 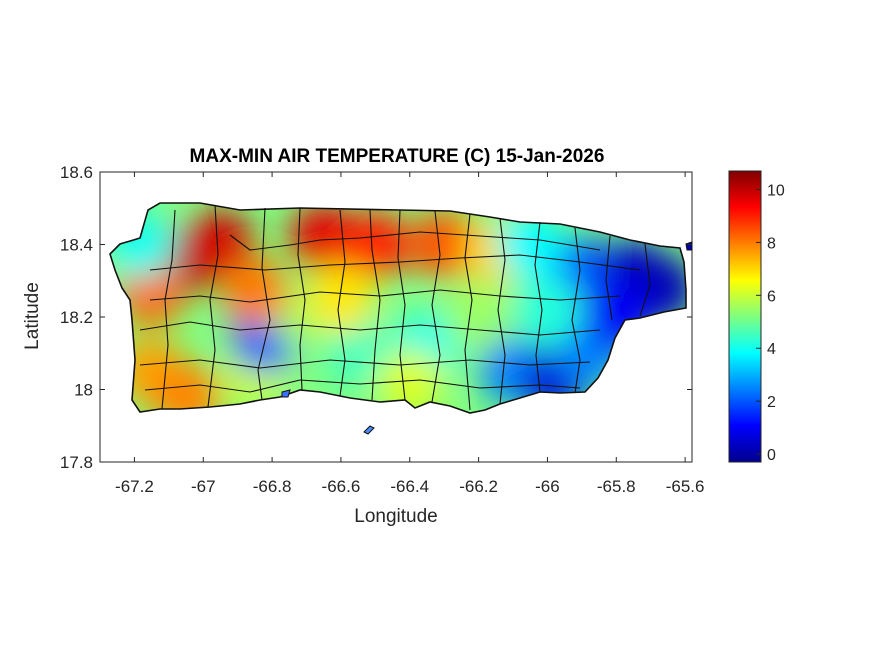 I want to click on colorbar, so click(x=745, y=316).